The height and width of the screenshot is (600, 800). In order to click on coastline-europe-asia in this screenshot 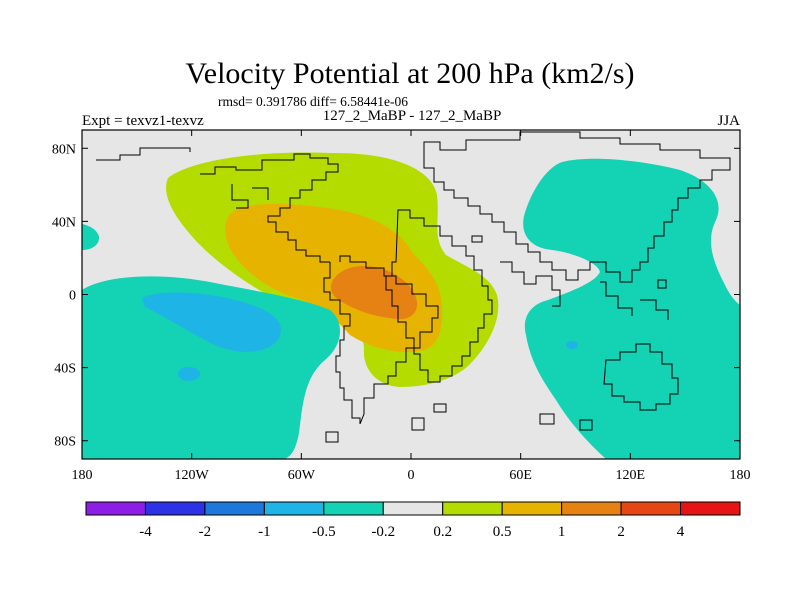, I will do `click(577, 207)`.